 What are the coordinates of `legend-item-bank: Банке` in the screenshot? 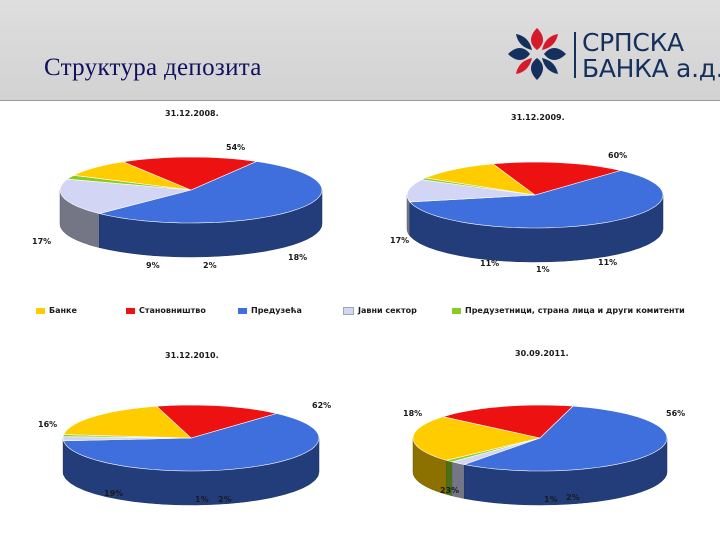 It's located at (56, 310).